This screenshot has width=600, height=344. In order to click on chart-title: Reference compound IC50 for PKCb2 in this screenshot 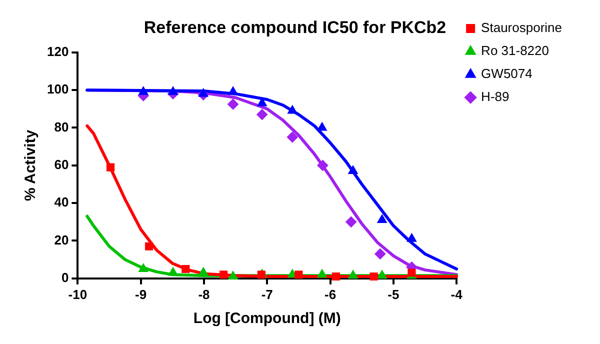, I will do `click(295, 27)`.